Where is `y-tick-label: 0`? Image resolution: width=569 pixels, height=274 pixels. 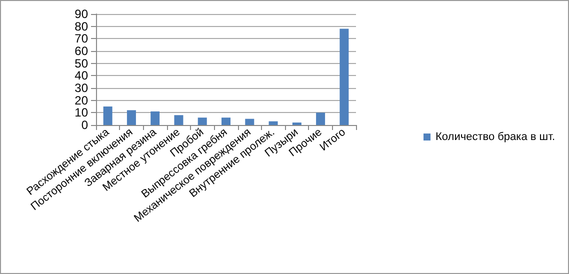 y-tick-label: 0 is located at coordinates (84, 125).